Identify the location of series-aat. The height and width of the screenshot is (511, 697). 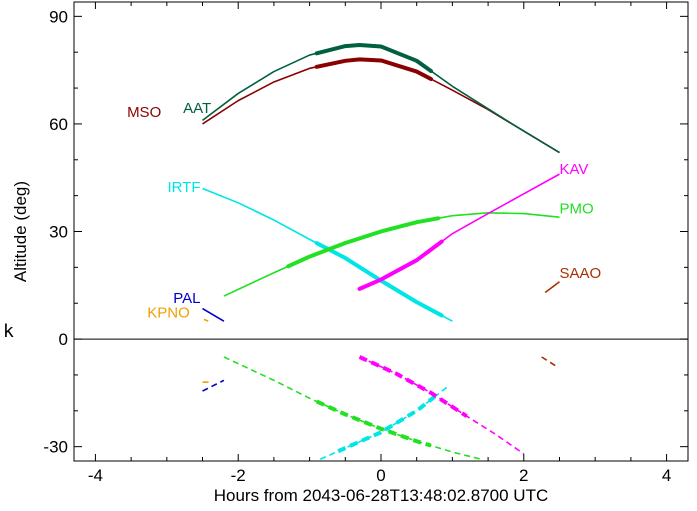
(381, 98).